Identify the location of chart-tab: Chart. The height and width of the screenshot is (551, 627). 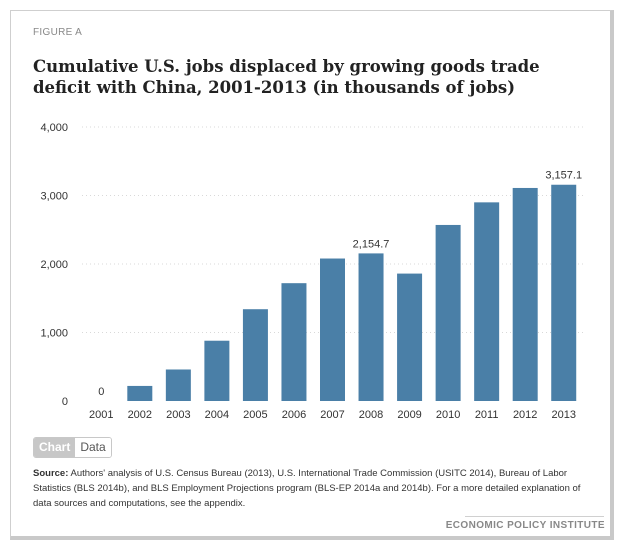
(55, 447).